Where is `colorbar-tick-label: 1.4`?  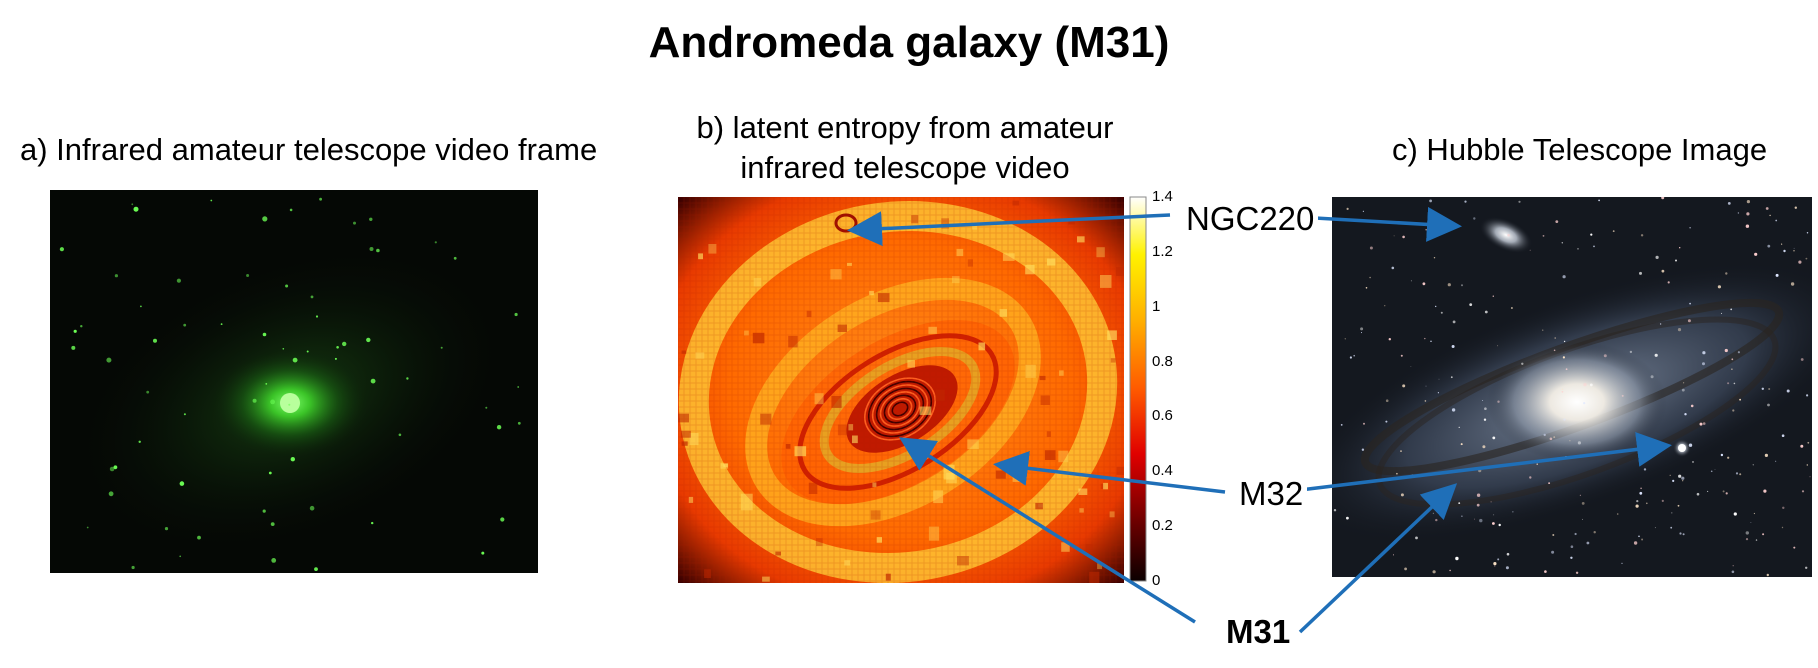
colorbar-tick-label: 1.4 is located at coordinates (1162, 196).